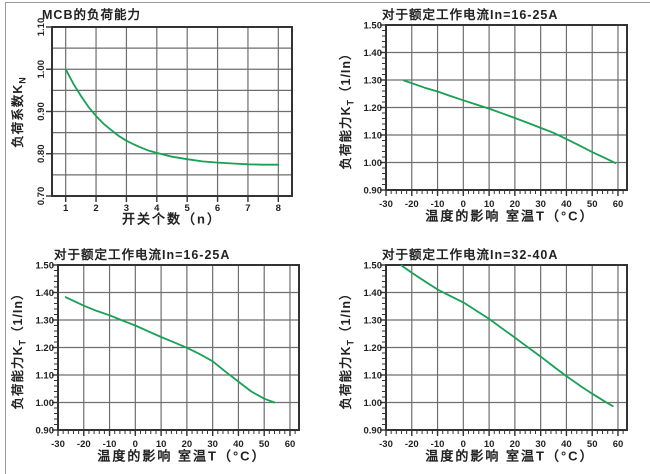 This screenshot has height=474, width=650. Describe the element at coordinates (66, 208) in the screenshot. I see `x-tick-label: 1` at that location.